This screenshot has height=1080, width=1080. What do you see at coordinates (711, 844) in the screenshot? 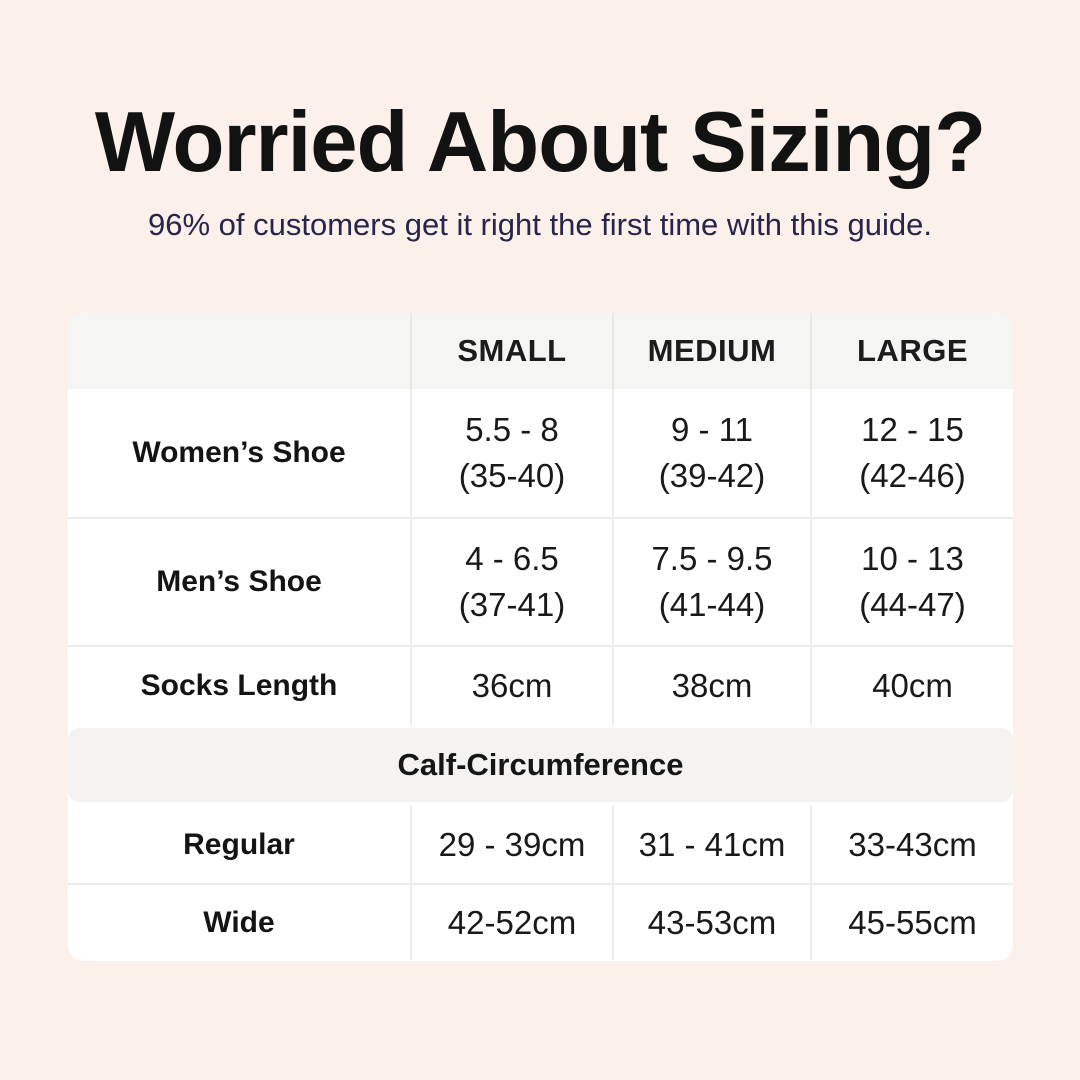
I see `regular-medium-value: 31 - 41cm` at bounding box center [711, 844].